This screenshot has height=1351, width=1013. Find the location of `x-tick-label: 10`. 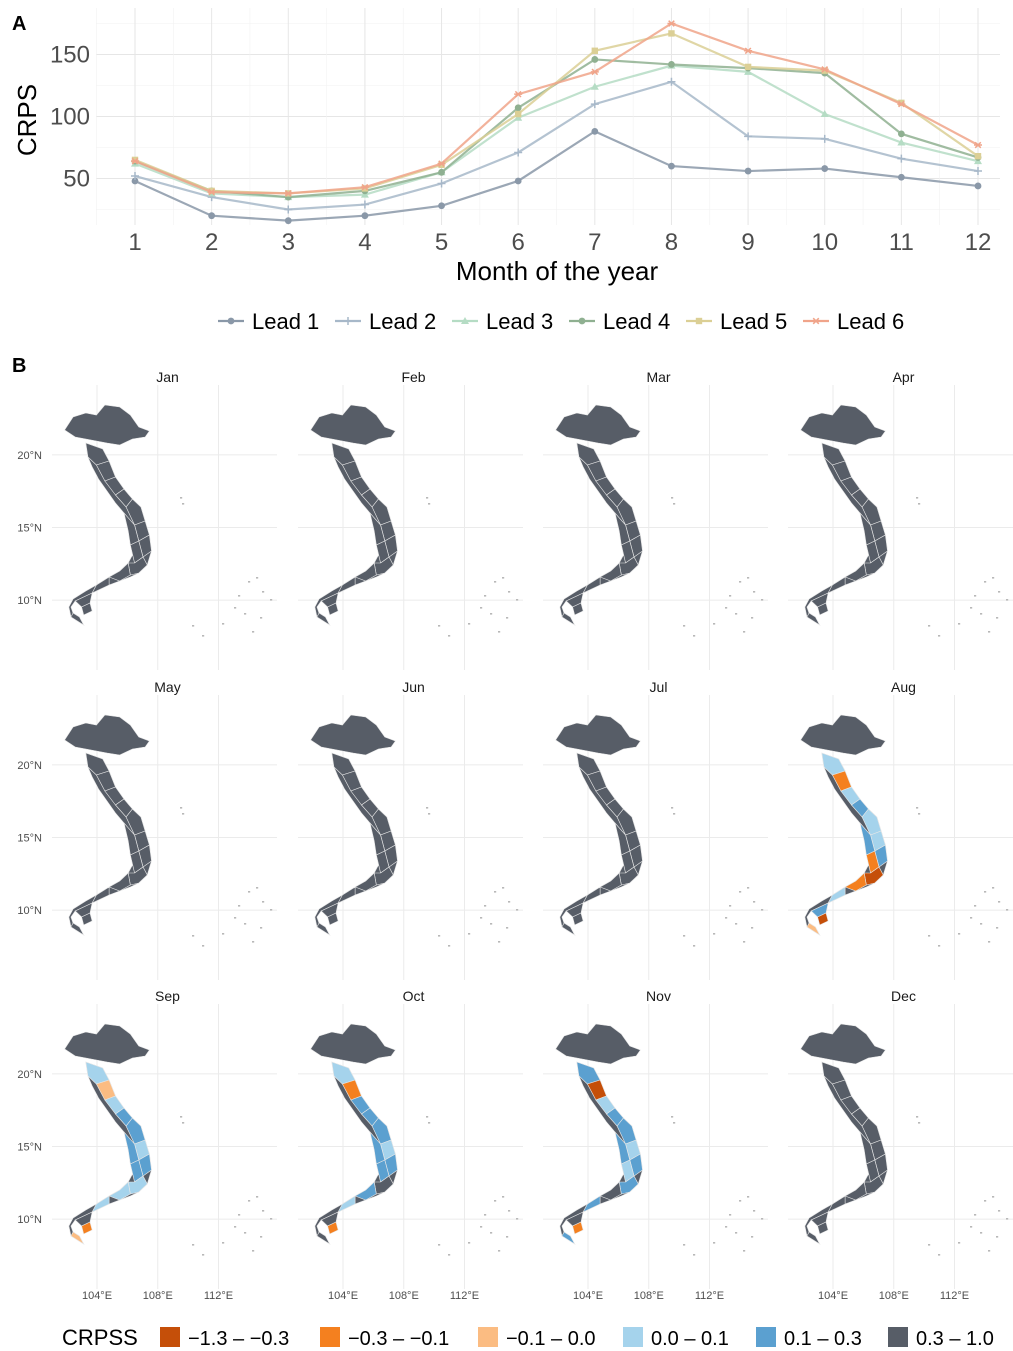

x-tick-label: 10 is located at coordinates (824, 242).